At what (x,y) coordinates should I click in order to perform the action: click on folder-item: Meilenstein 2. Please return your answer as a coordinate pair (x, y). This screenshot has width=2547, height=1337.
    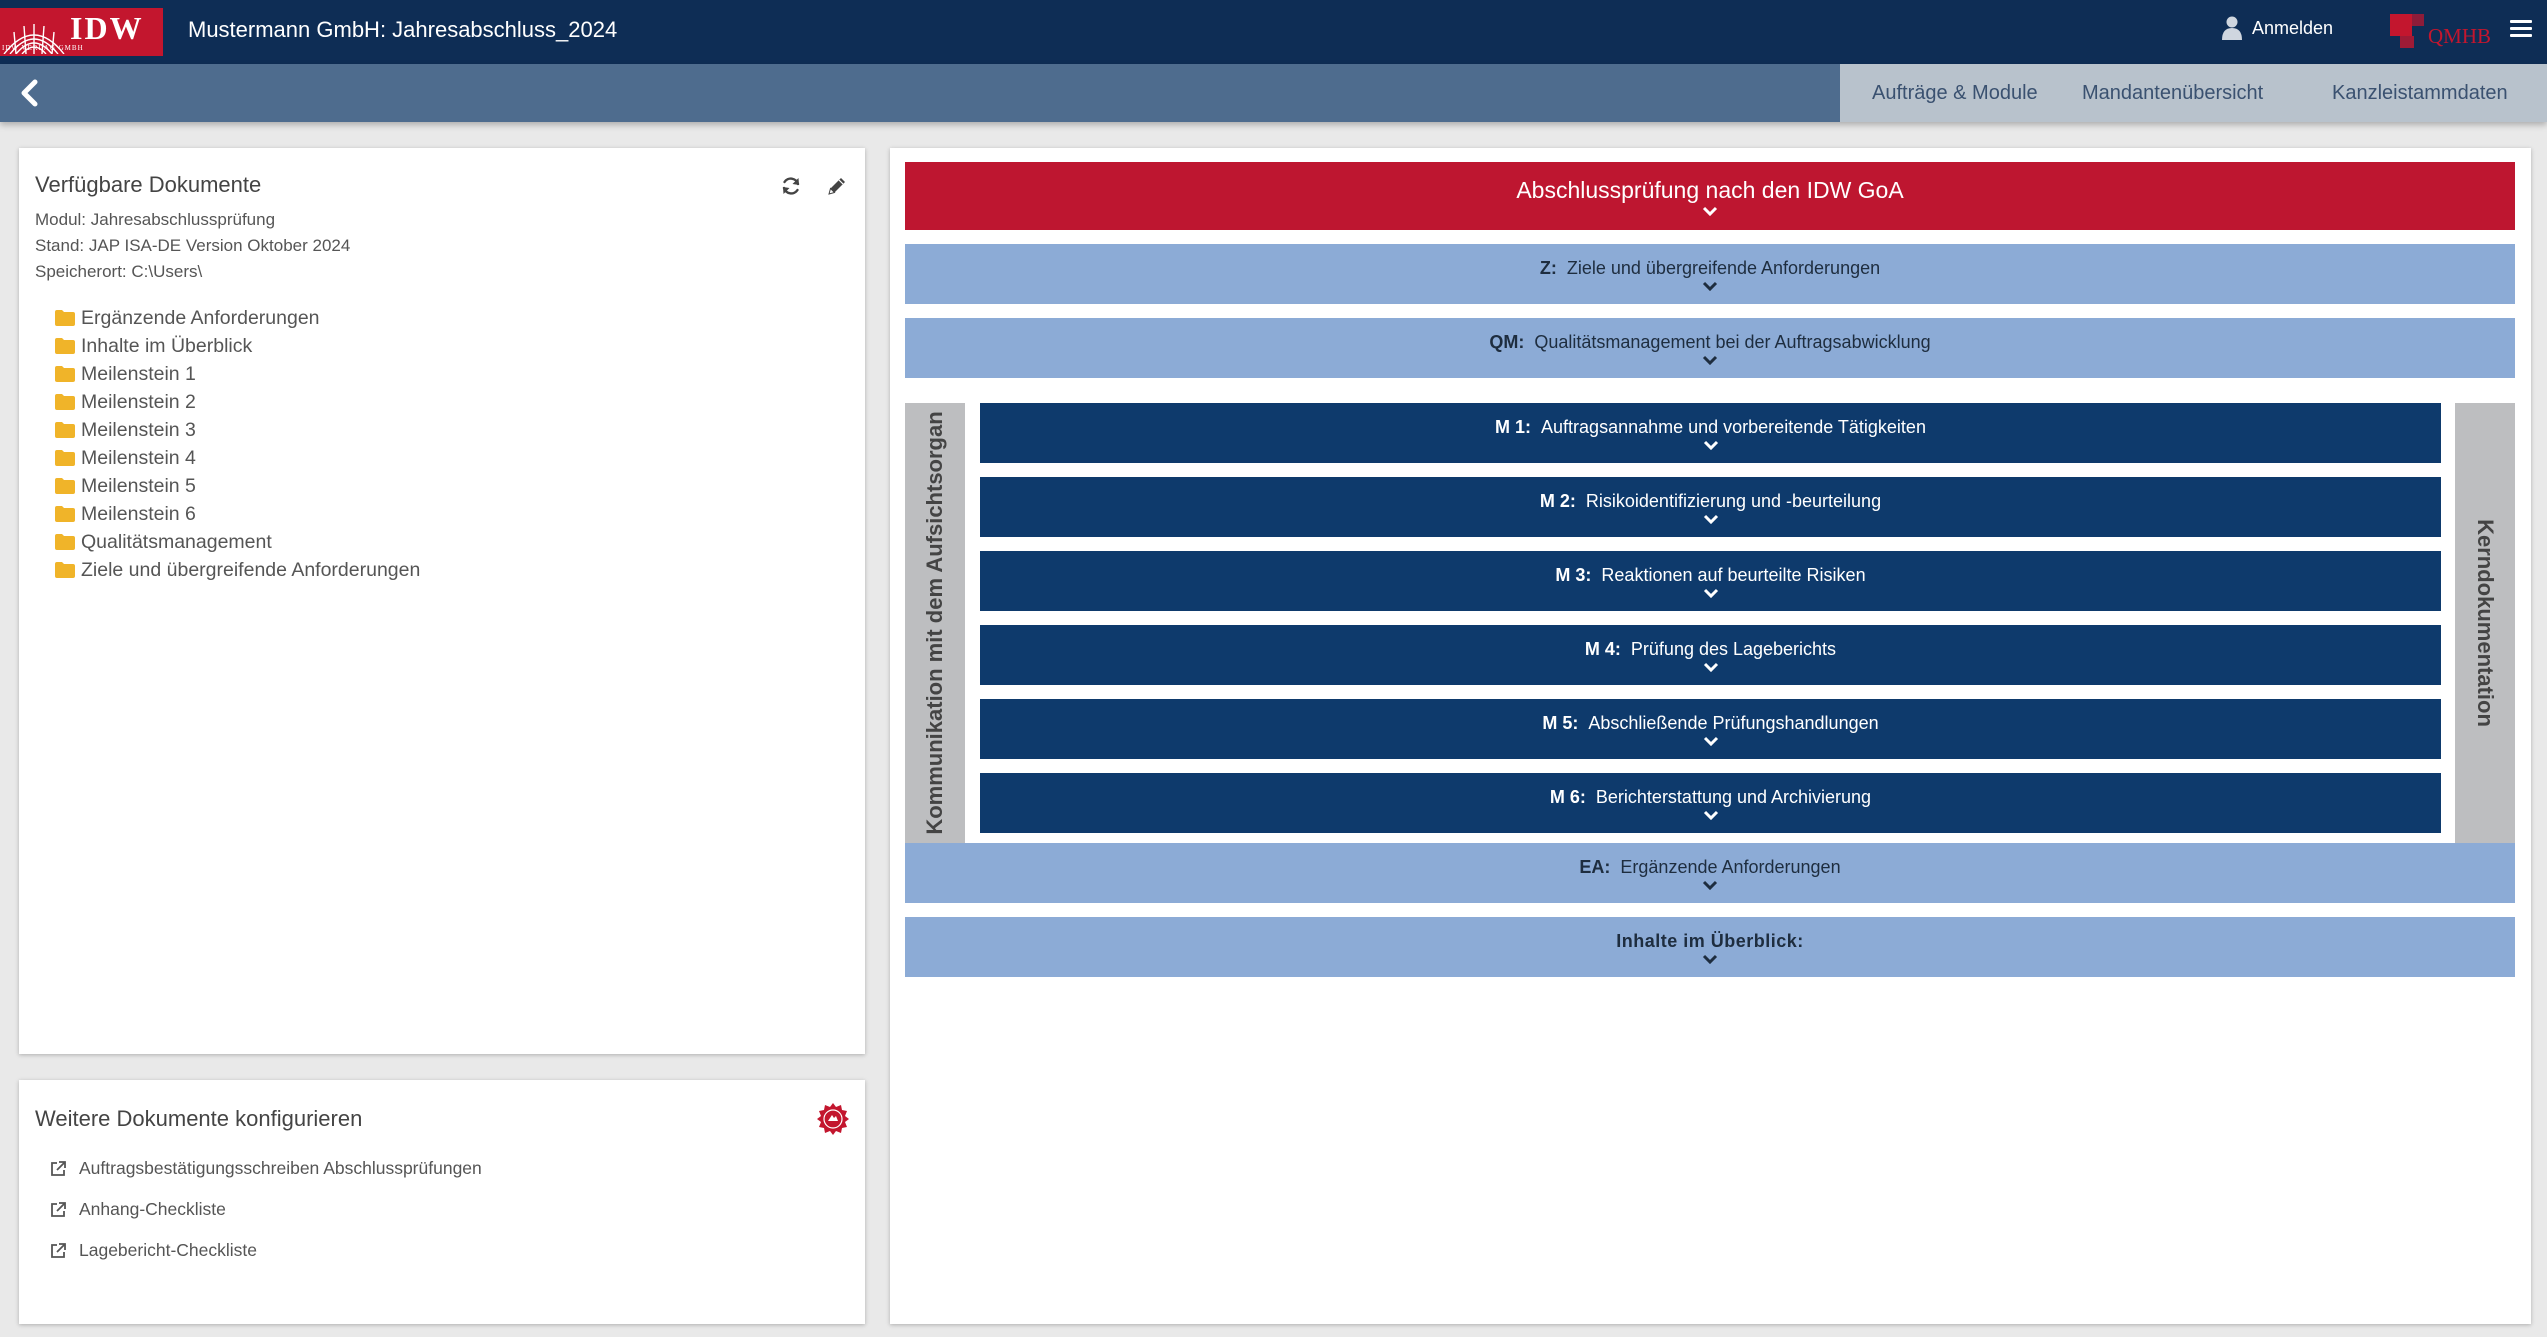
    Looking at the image, I should click on (237, 402).